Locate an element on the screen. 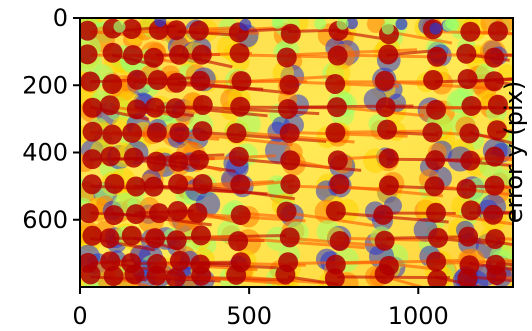  y-tick-label: 400 is located at coordinates (45, 153).